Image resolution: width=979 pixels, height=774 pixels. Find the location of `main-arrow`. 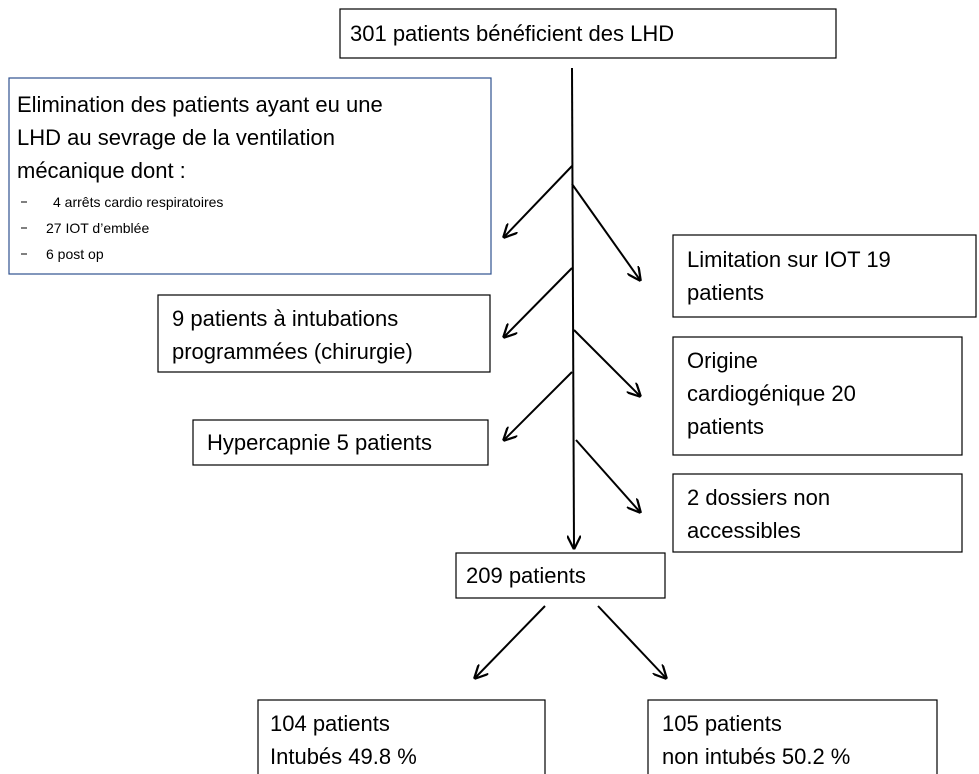

main-arrow is located at coordinates (573, 307).